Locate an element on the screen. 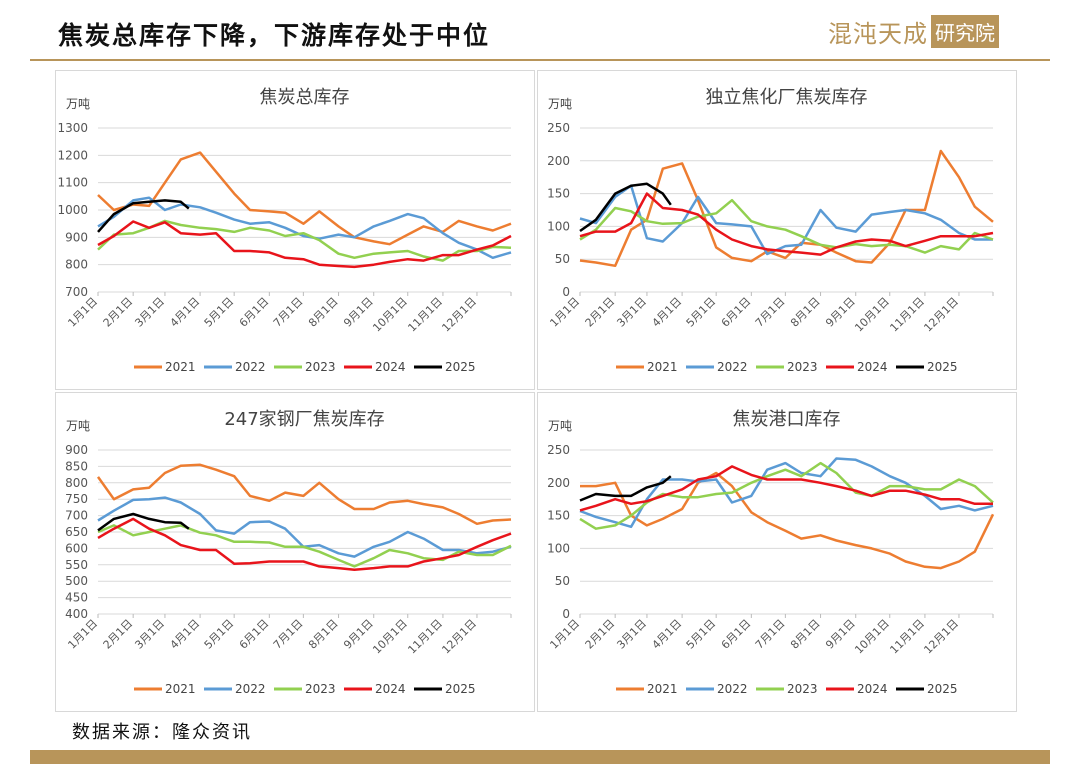  chart-title: 焦炭港口库存 is located at coordinates (787, 419).